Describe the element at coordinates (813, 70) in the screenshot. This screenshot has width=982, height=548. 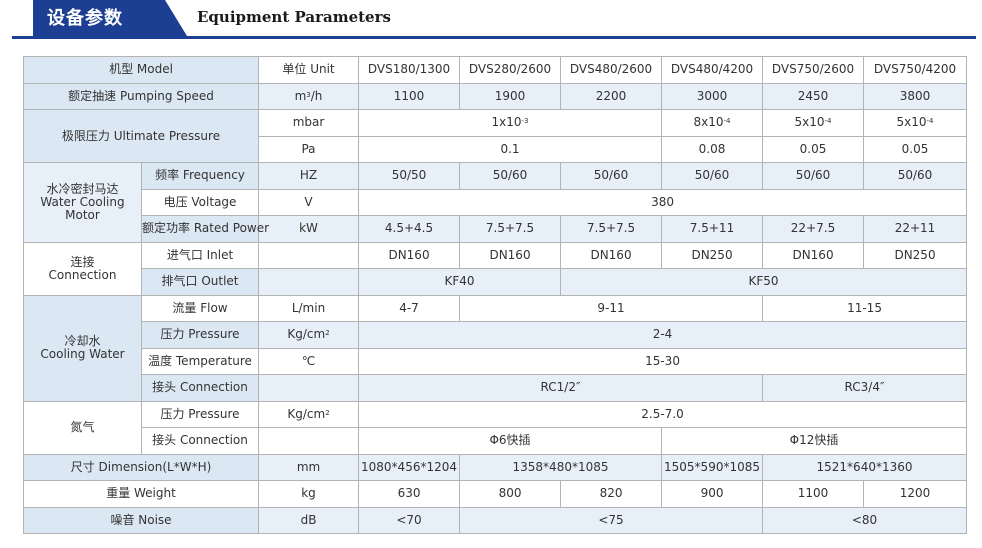
I see `model-cell: DVS750/2600` at that location.